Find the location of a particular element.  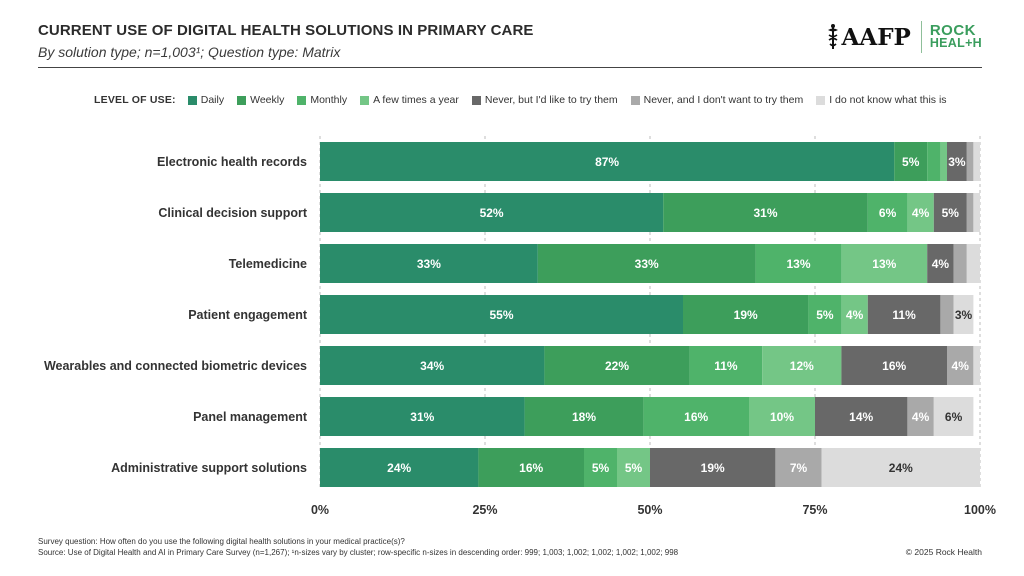

legend-item-daily: Daily is located at coordinates (205, 100).